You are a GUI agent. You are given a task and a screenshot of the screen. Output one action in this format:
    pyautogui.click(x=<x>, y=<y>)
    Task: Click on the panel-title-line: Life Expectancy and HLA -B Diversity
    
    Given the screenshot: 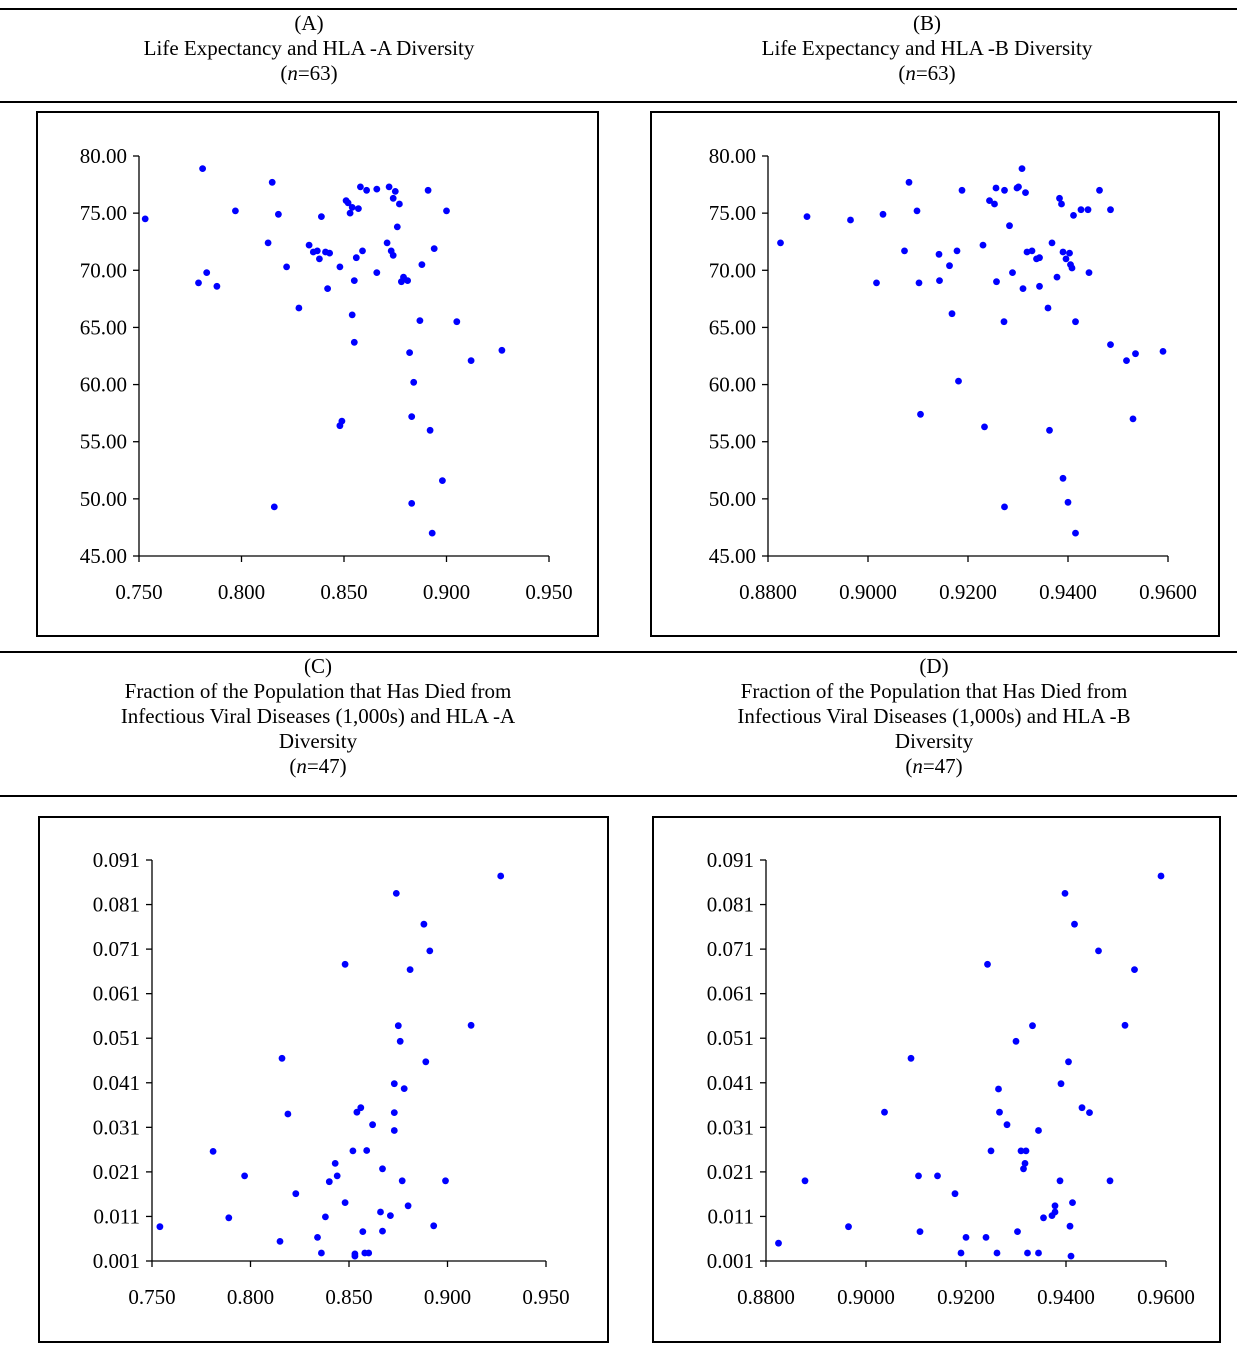 What is the action you would take?
    pyautogui.click(x=927, y=48)
    